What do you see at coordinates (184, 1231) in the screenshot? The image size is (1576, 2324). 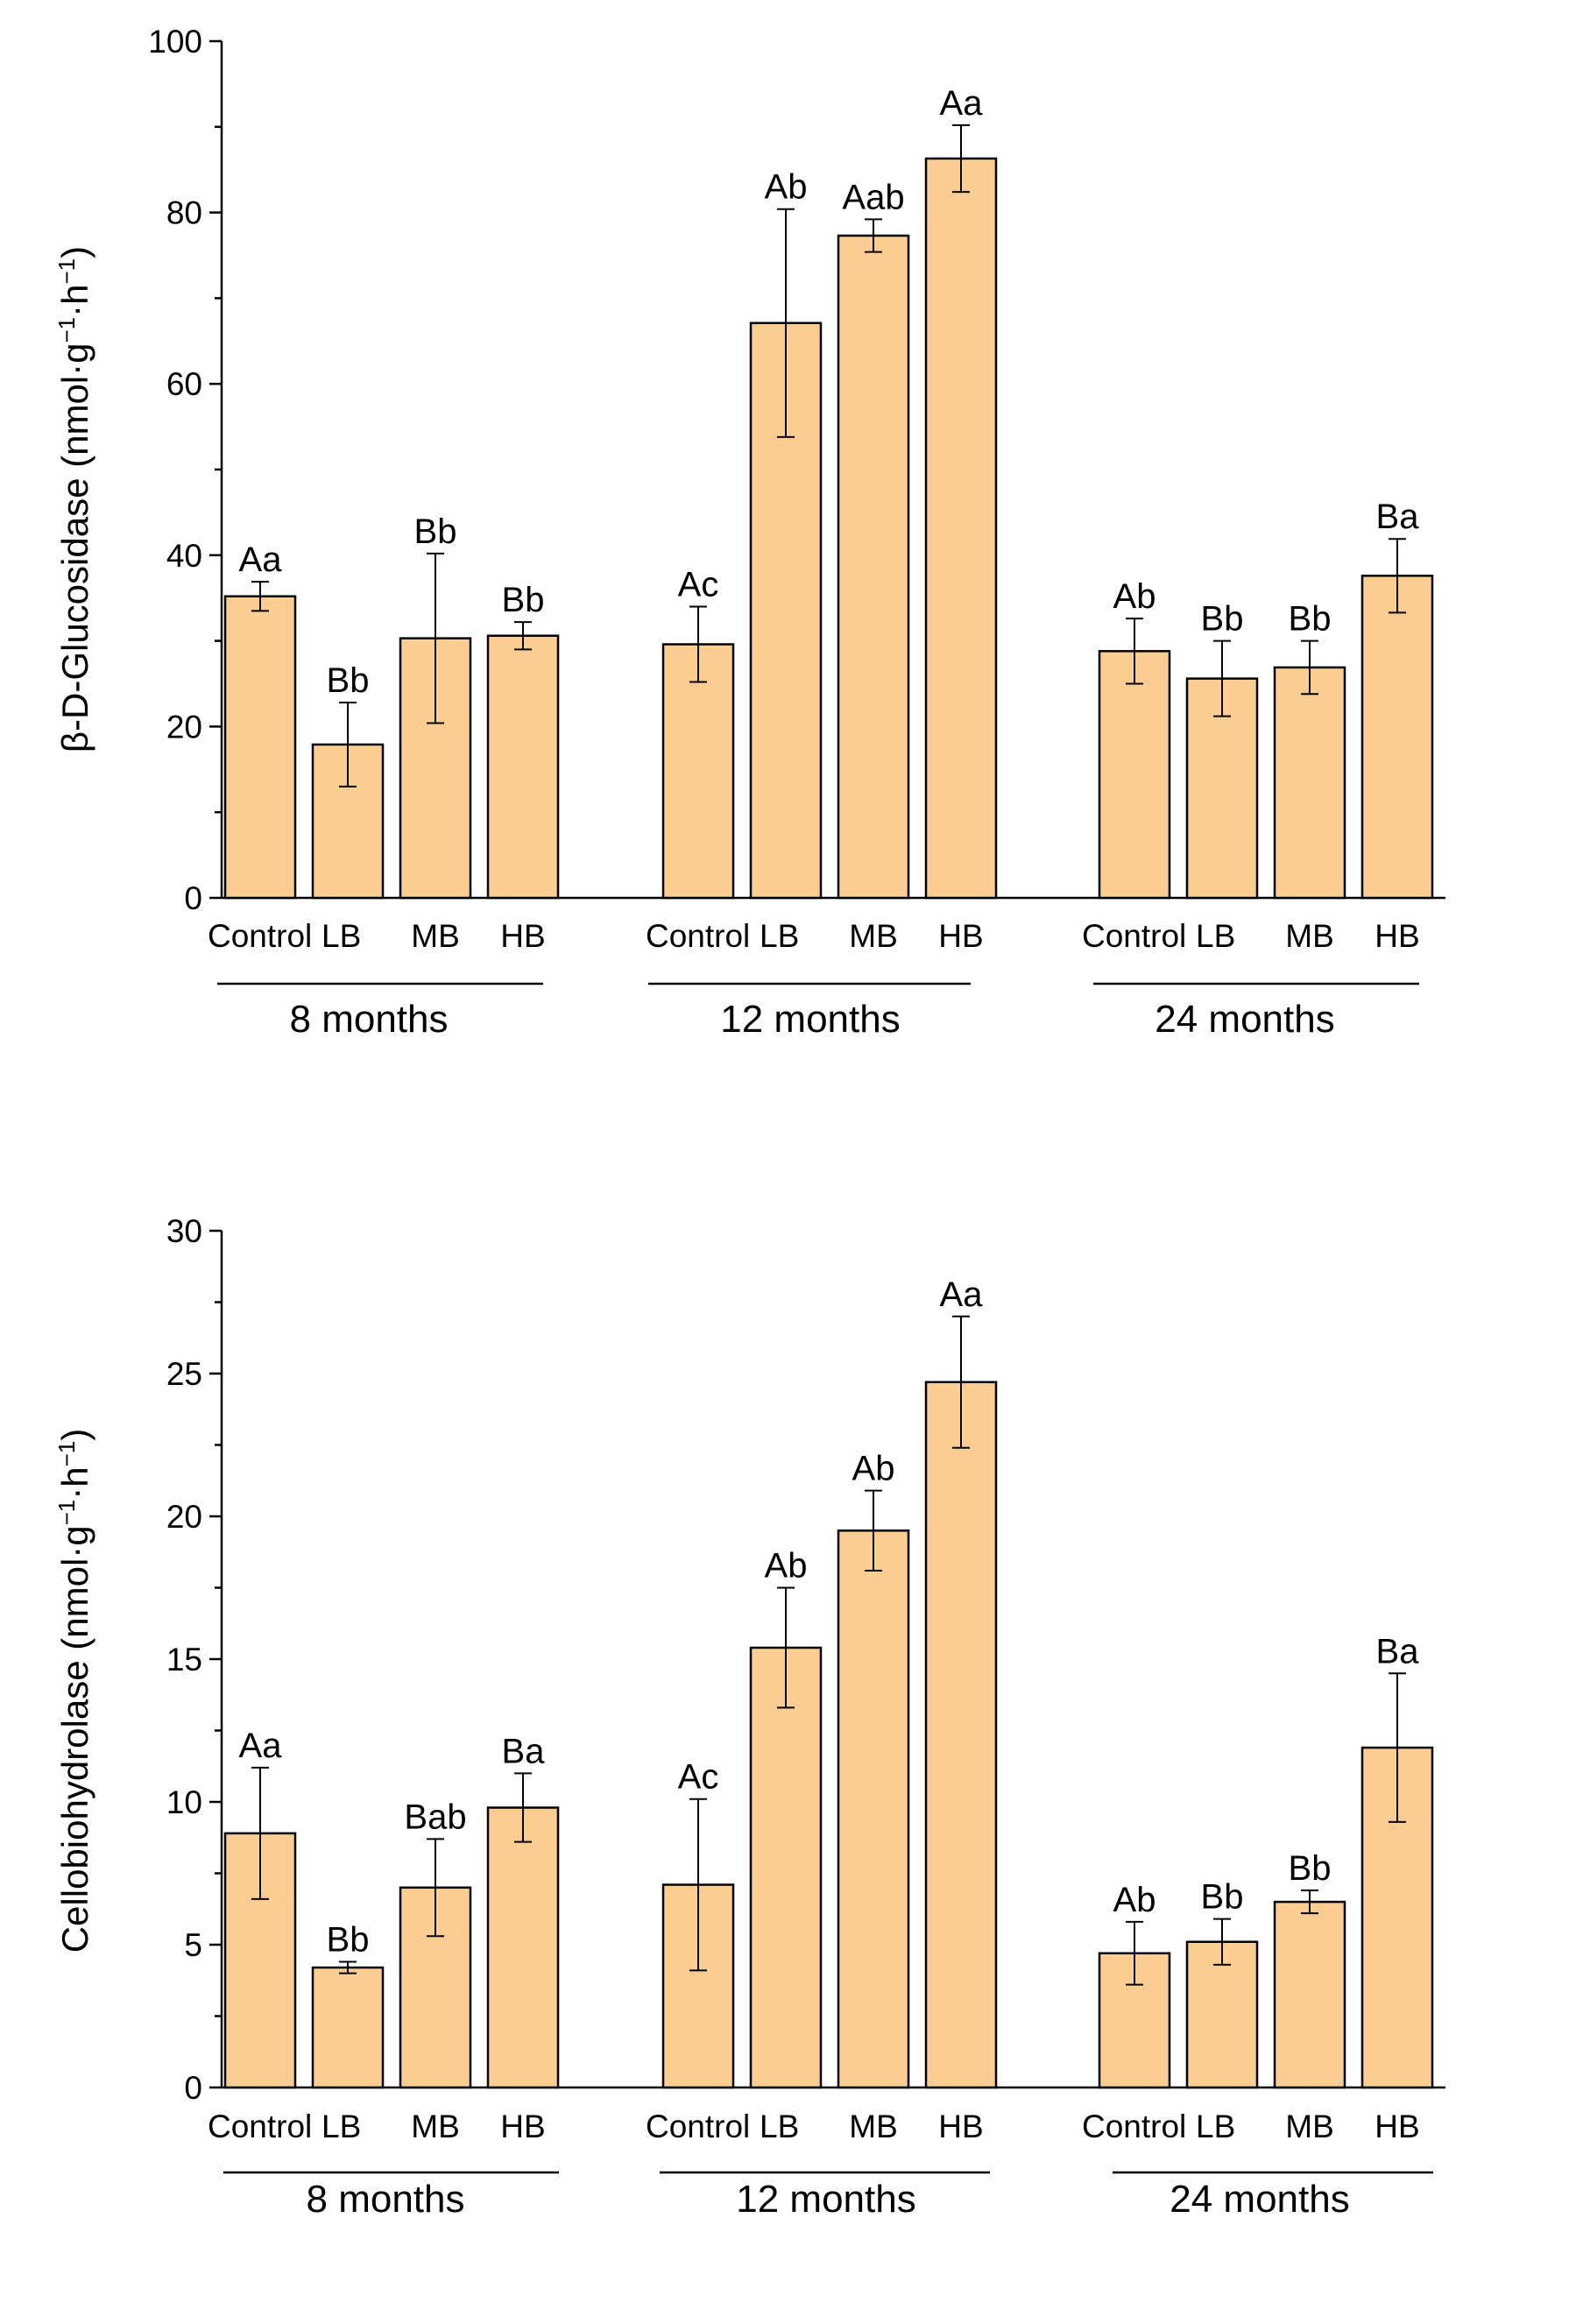 I see `y-tick-label: 30` at bounding box center [184, 1231].